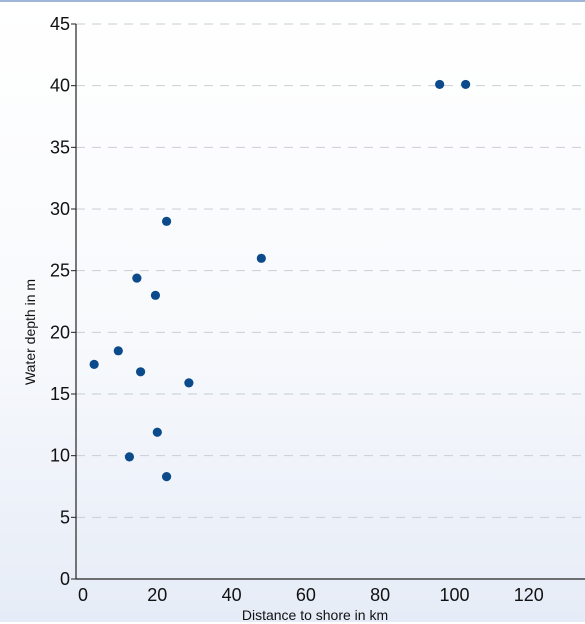 This screenshot has height=624, width=585. I want to click on y-tick-label-20: 20, so click(60, 332).